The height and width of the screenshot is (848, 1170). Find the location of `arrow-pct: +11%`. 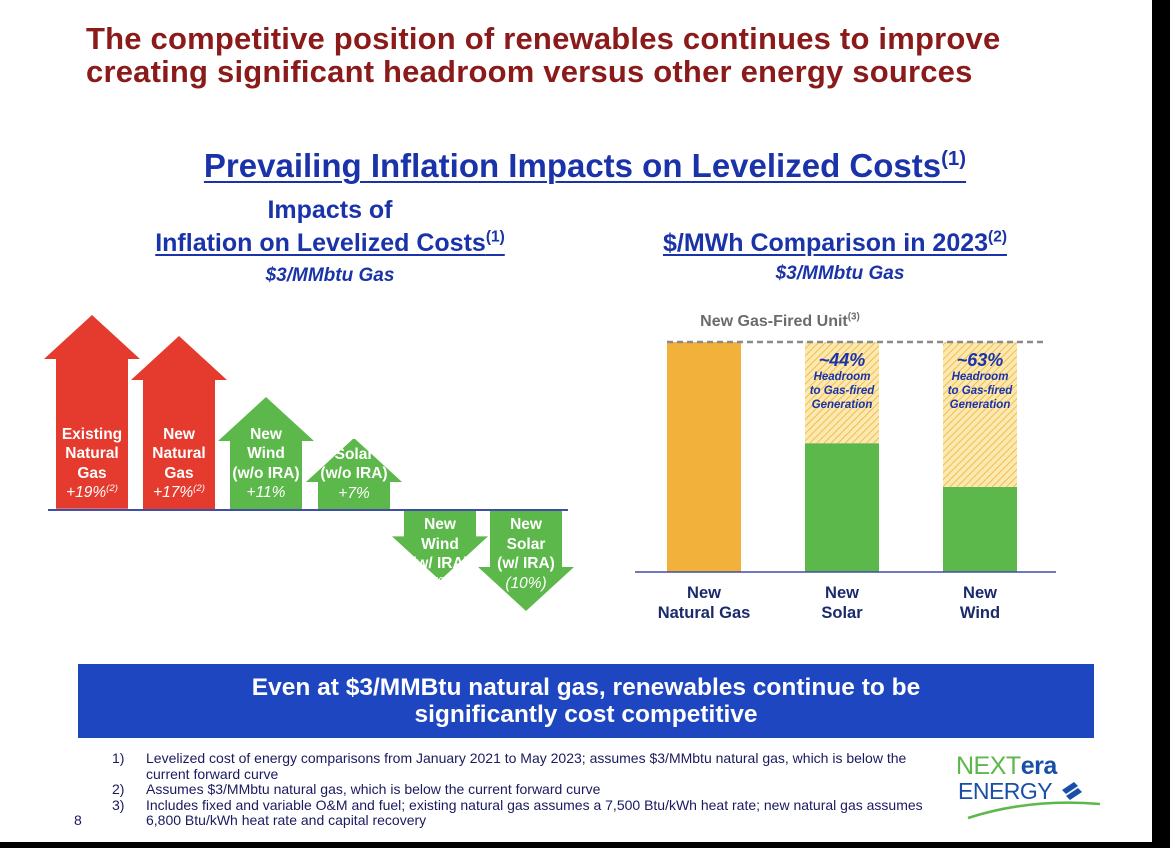

arrow-pct: +11% is located at coordinates (266, 493).